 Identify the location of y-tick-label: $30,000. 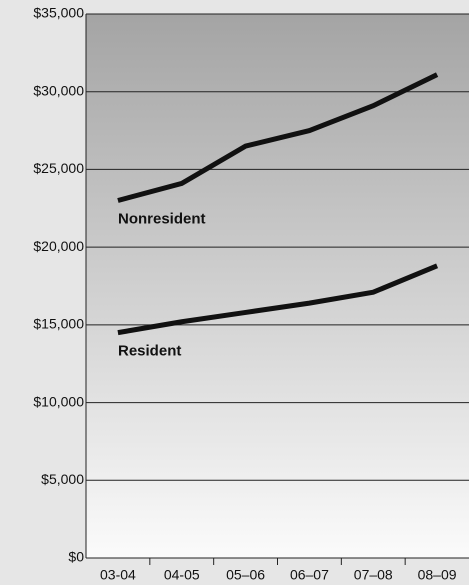
(58, 90).